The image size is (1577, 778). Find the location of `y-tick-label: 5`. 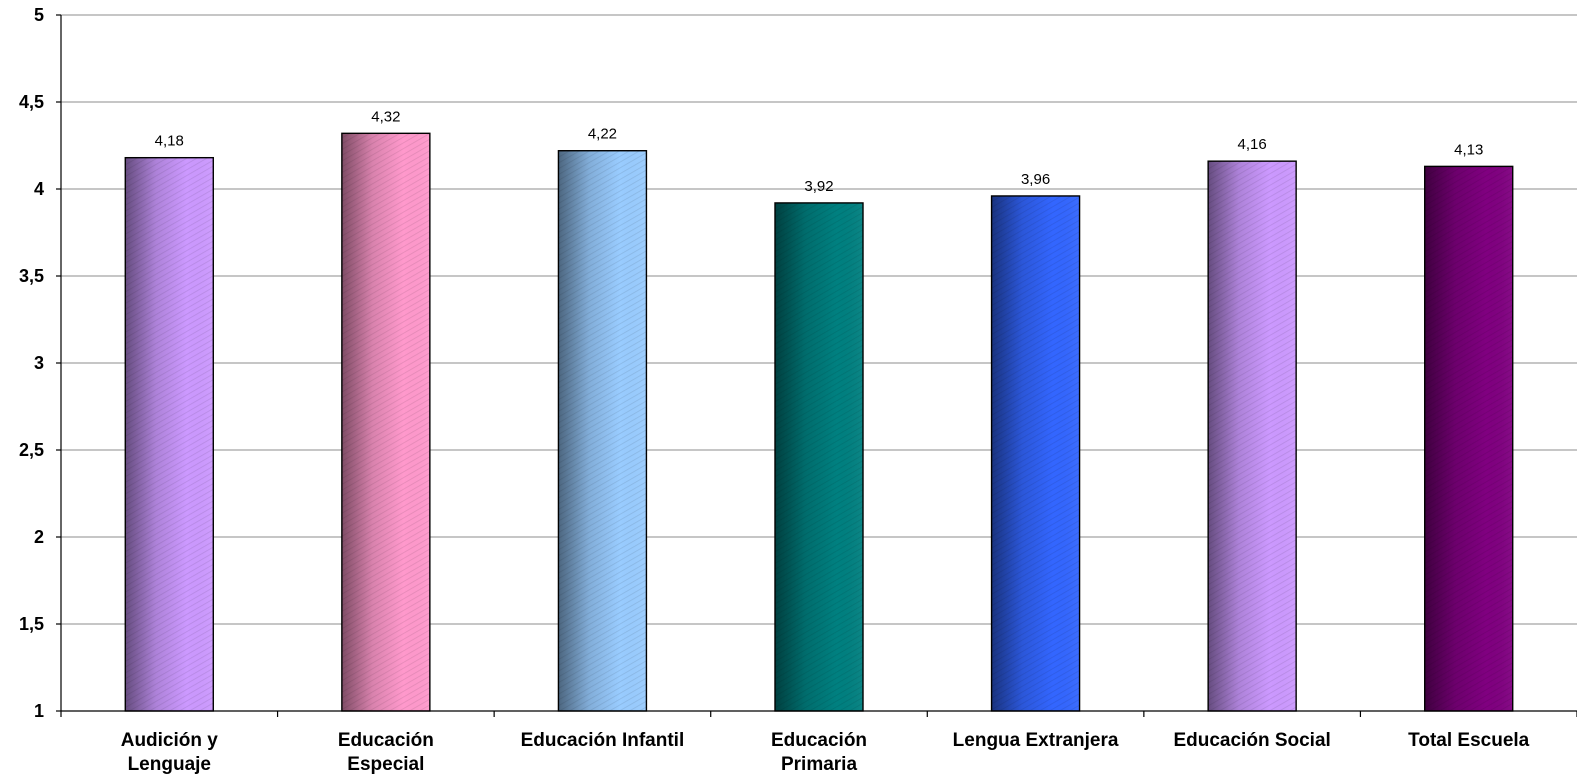

y-tick-label: 5 is located at coordinates (39, 15).